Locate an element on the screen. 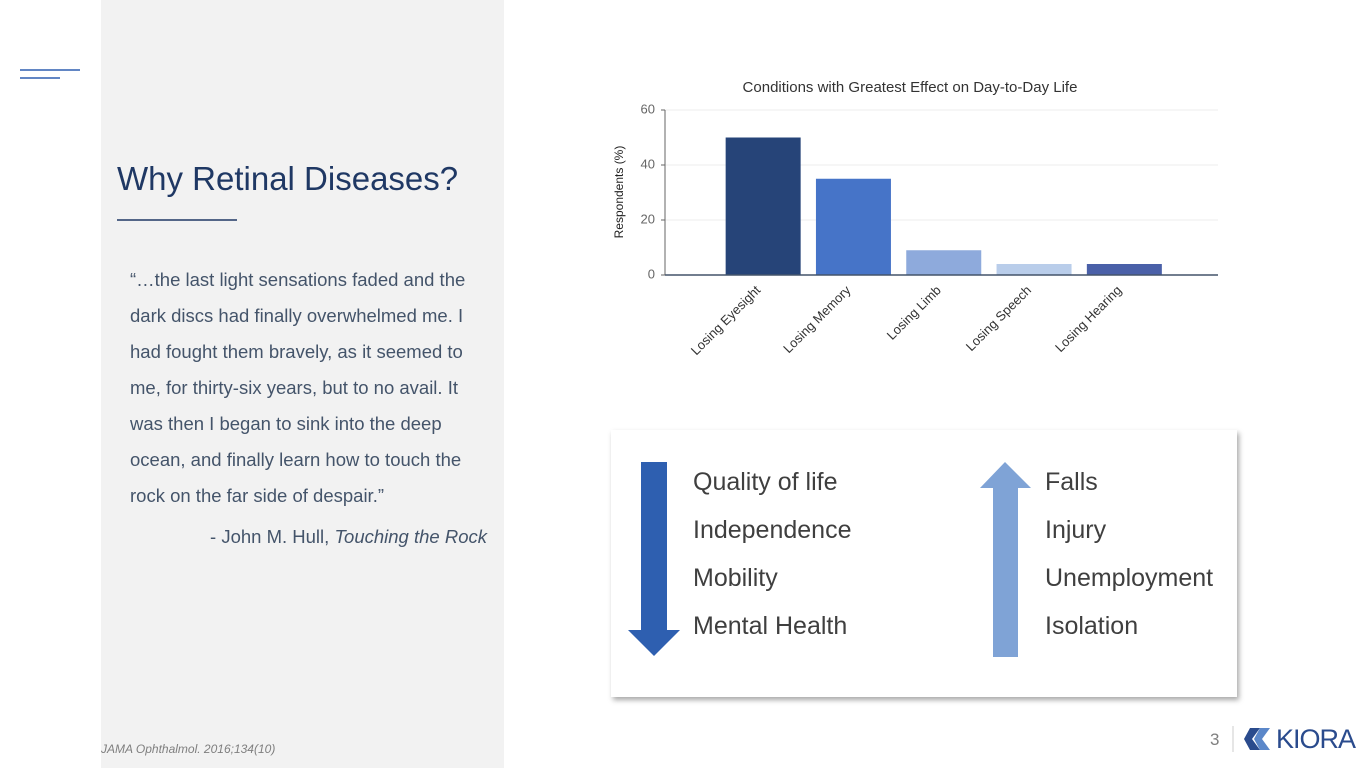  attribution: - John M. Hull, Touching the Rock is located at coordinates (308, 537).